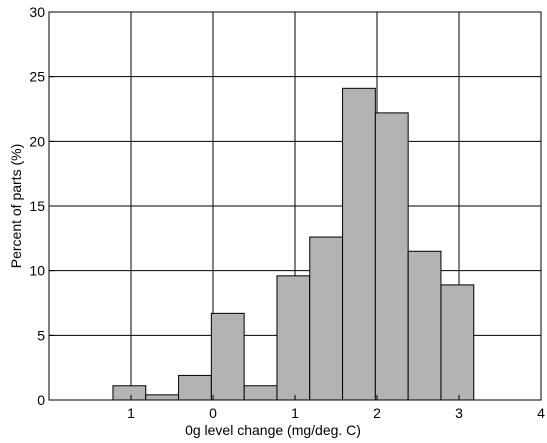 The width and height of the screenshot is (547, 443). Describe the element at coordinates (459, 413) in the screenshot. I see `x-tick-label: 3` at that location.